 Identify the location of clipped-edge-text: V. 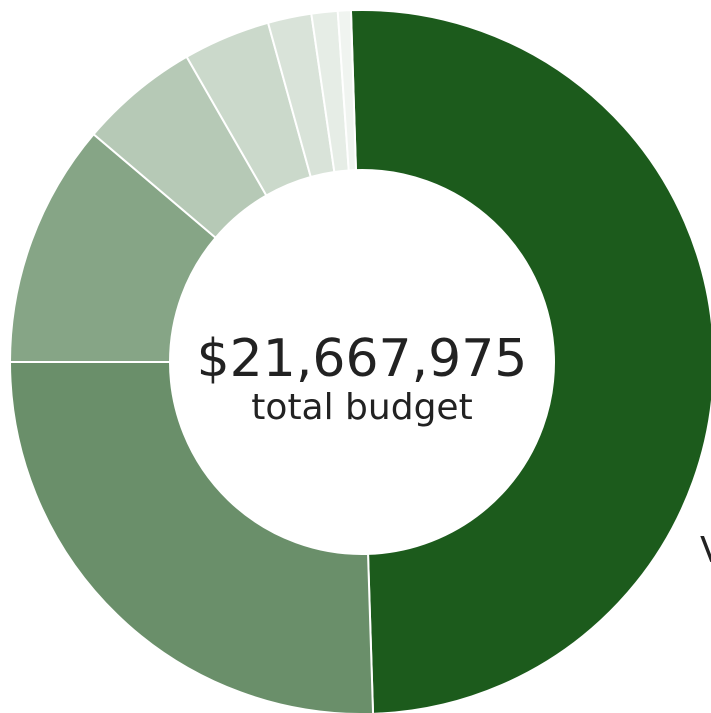
(705, 550).